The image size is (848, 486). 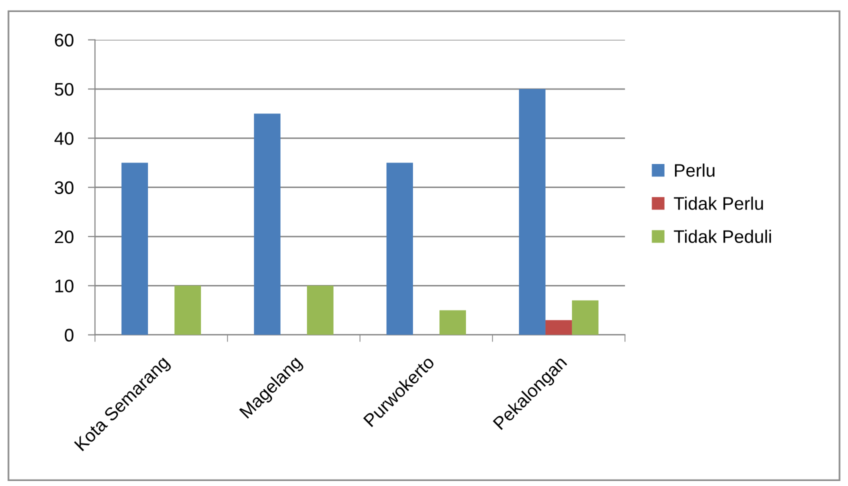 What do you see at coordinates (64, 40) in the screenshot?
I see `y-tick-label: 60` at bounding box center [64, 40].